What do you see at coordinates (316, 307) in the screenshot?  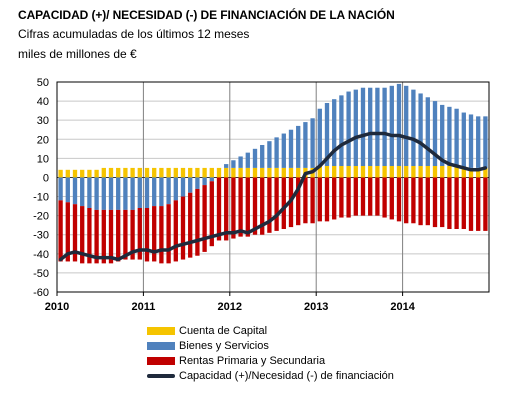 I see `x-tick-label: 2013` at bounding box center [316, 307].